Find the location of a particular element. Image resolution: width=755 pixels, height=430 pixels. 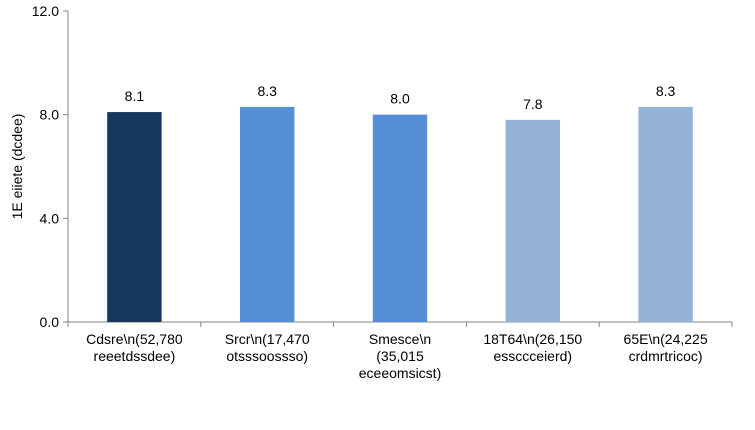

y-axis-ticks: 0.0 4.0 8.0 12.0 is located at coordinates (50, 166).